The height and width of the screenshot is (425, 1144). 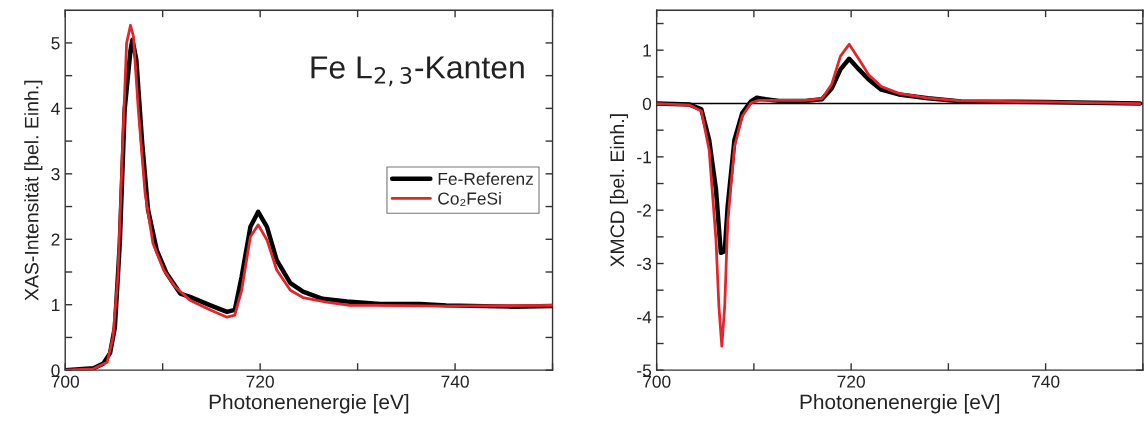 I want to click on y-axis-title: XAS-Intensität [bel. Einh.], so click(x=33, y=190).